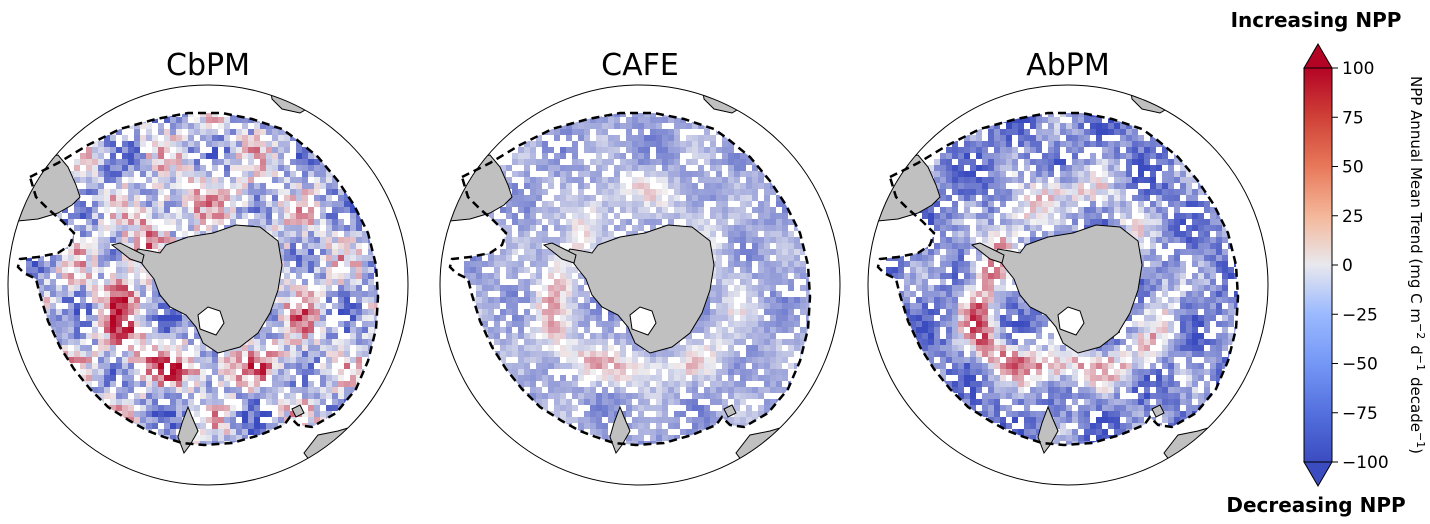 This screenshot has height=524, width=1430. What do you see at coordinates (1315, 505) in the screenshot?
I see `annotation-decreasing: Decreasing NPP` at bounding box center [1315, 505].